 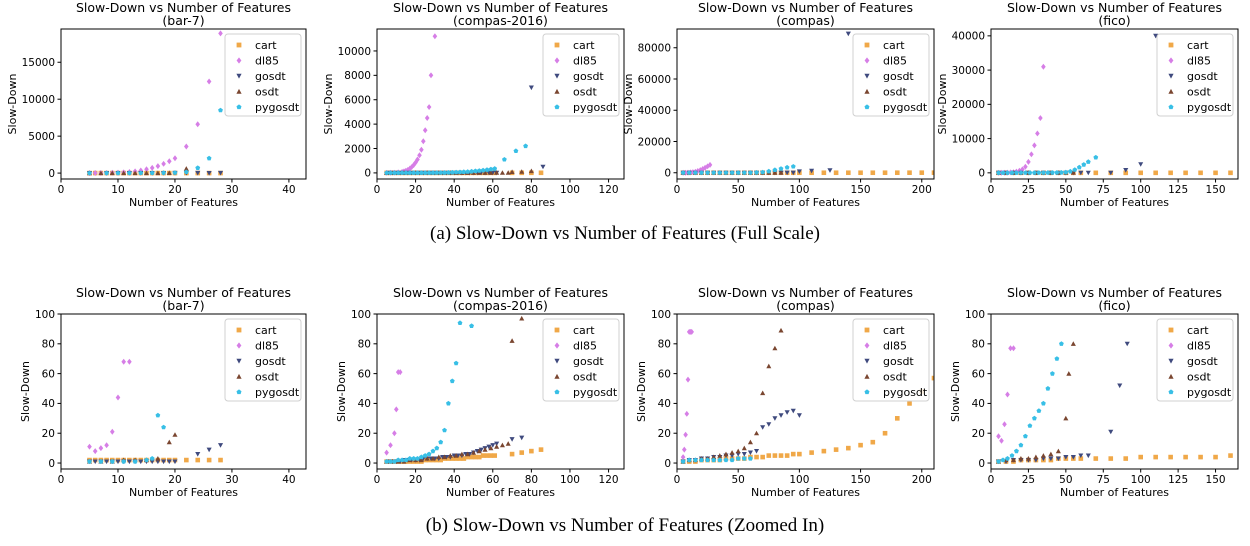 What do you see at coordinates (288, 480) in the screenshot?
I see `x-tick-label: 40` at bounding box center [288, 480].